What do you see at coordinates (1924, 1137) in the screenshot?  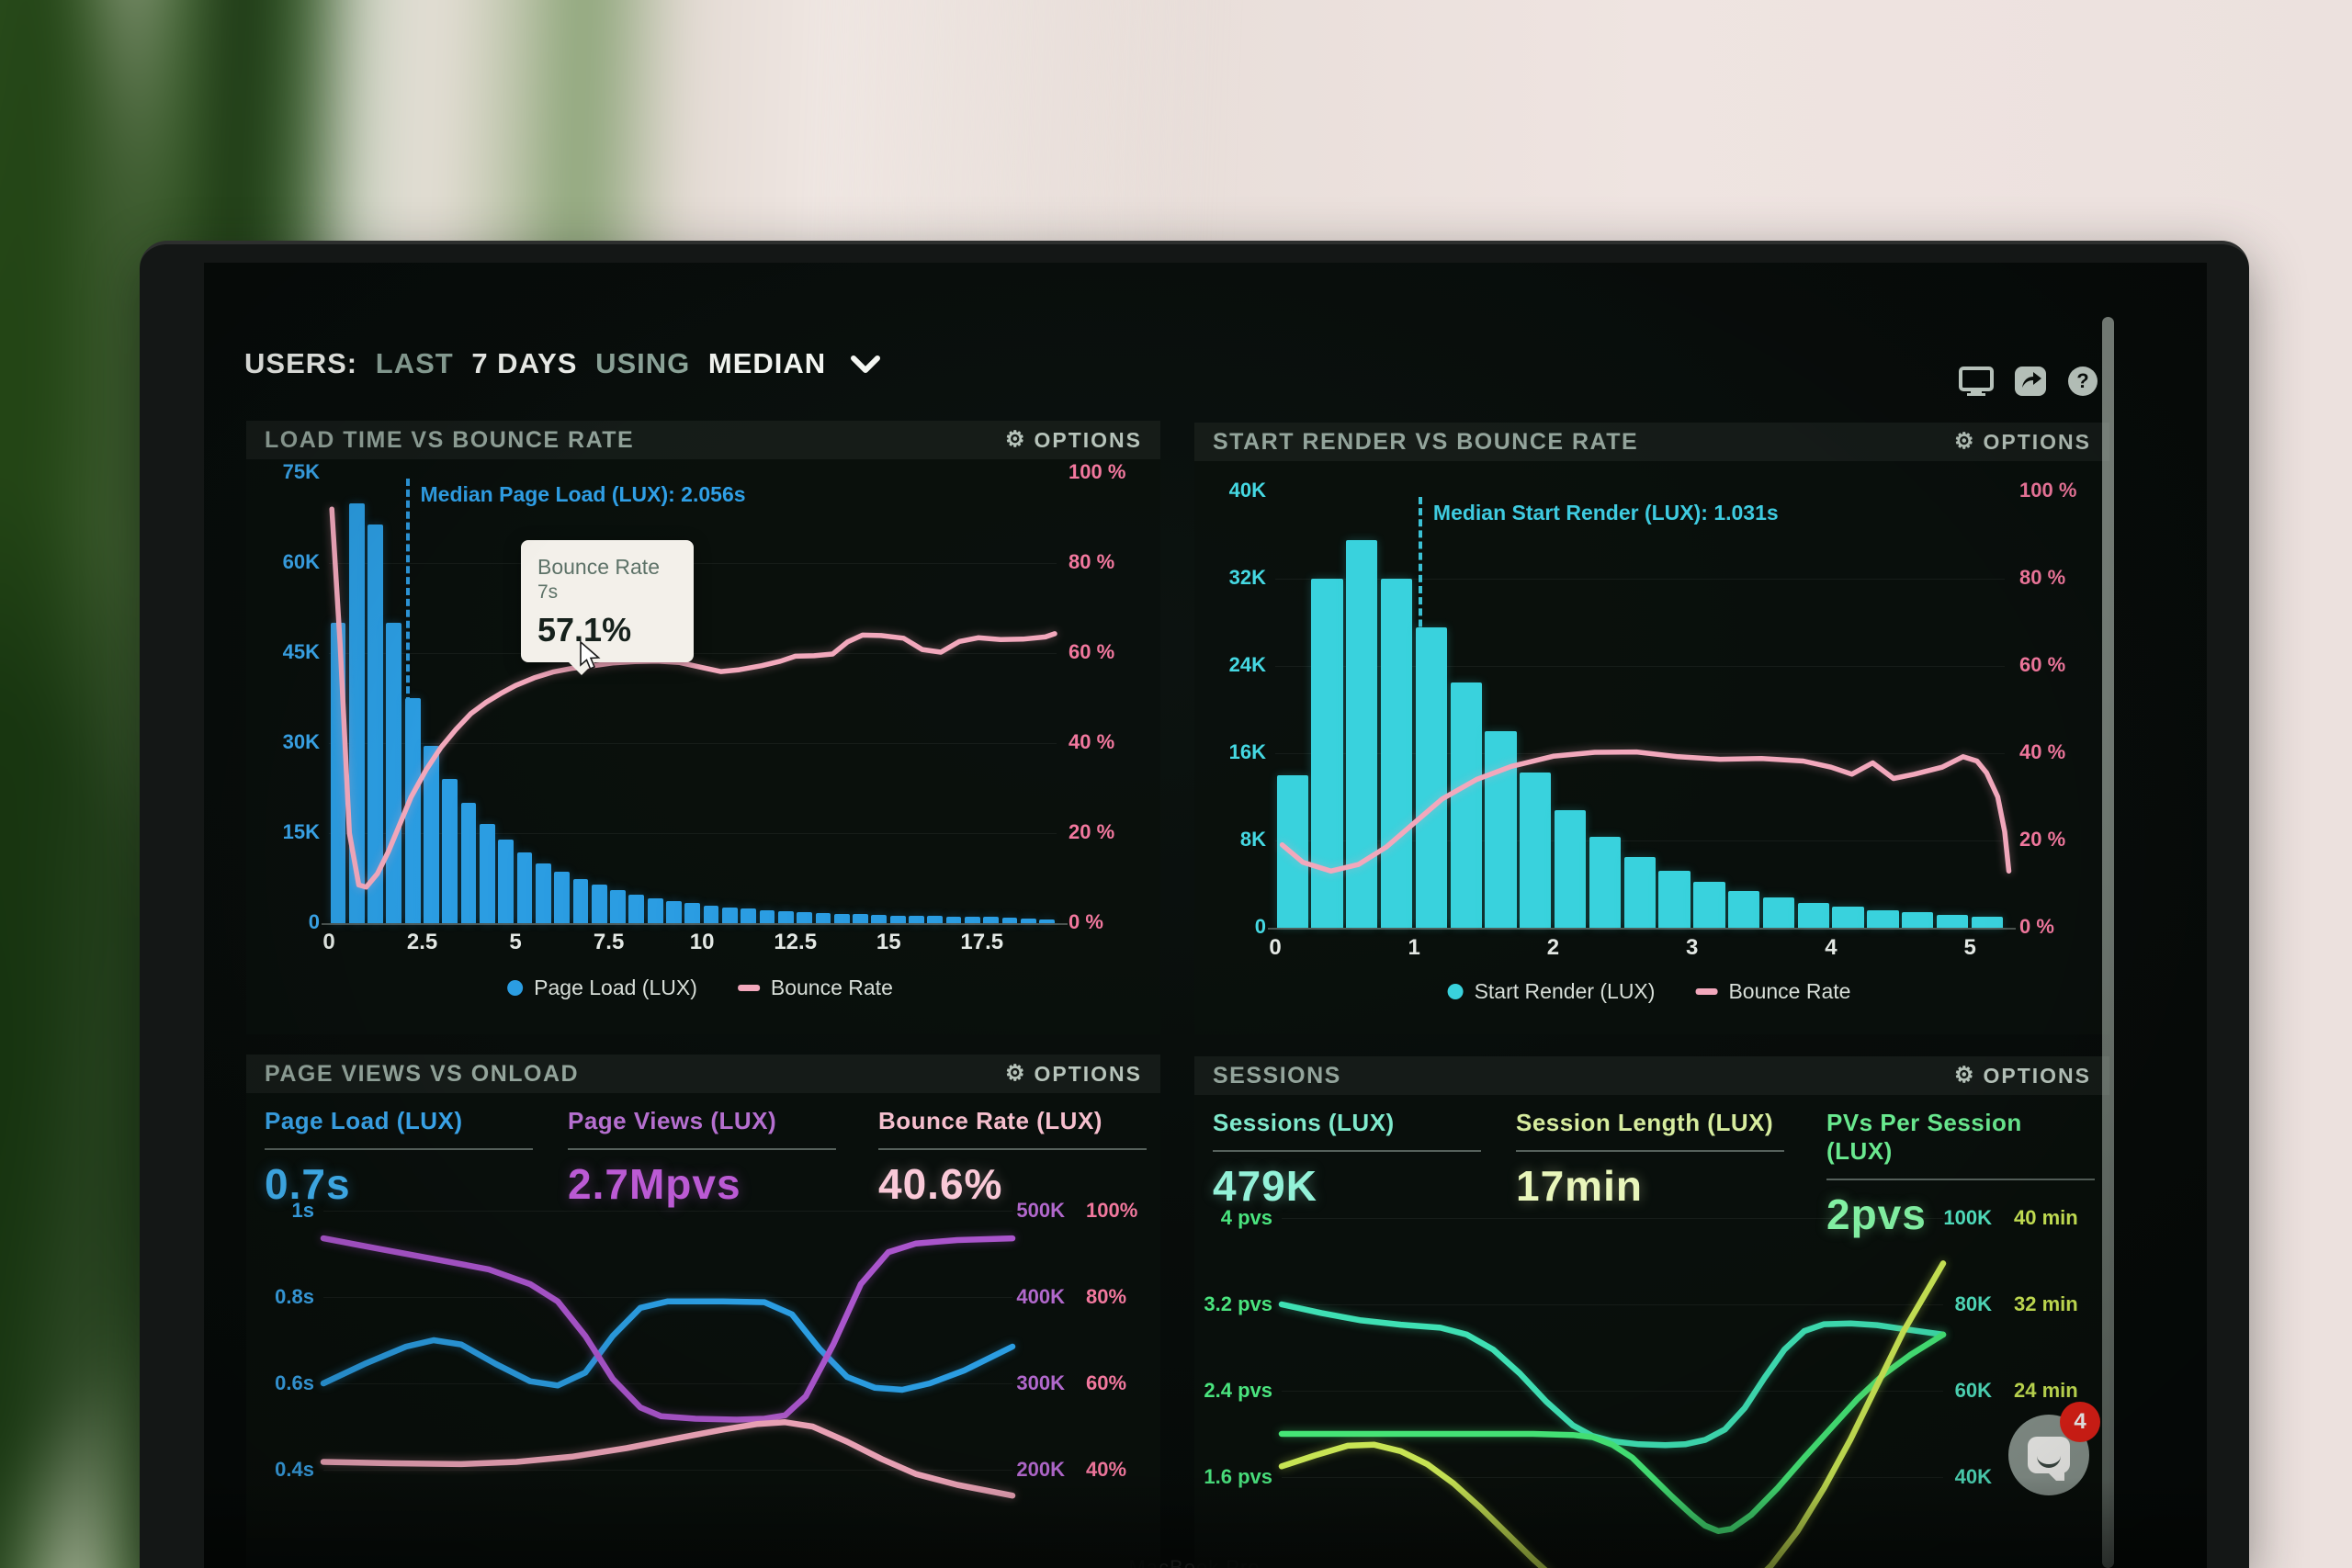 I see `metric-label: PVs Per Session (LUX)` at bounding box center [1924, 1137].